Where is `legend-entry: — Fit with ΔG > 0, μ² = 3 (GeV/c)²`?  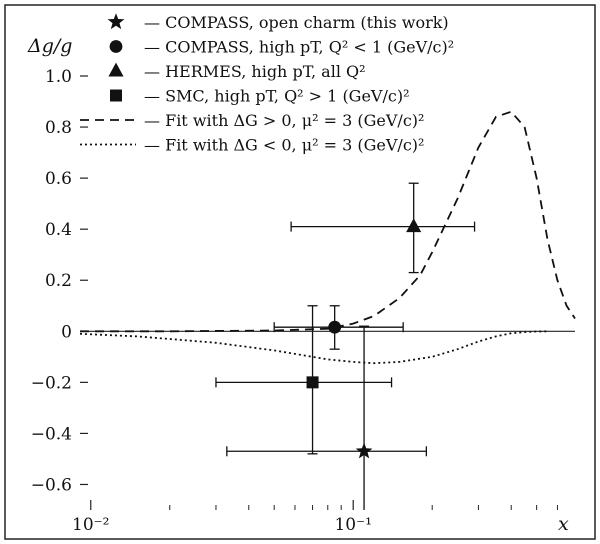
legend-entry: — Fit with ΔG > 0, μ² = 3 (GeV/c)² is located at coordinates (252, 120).